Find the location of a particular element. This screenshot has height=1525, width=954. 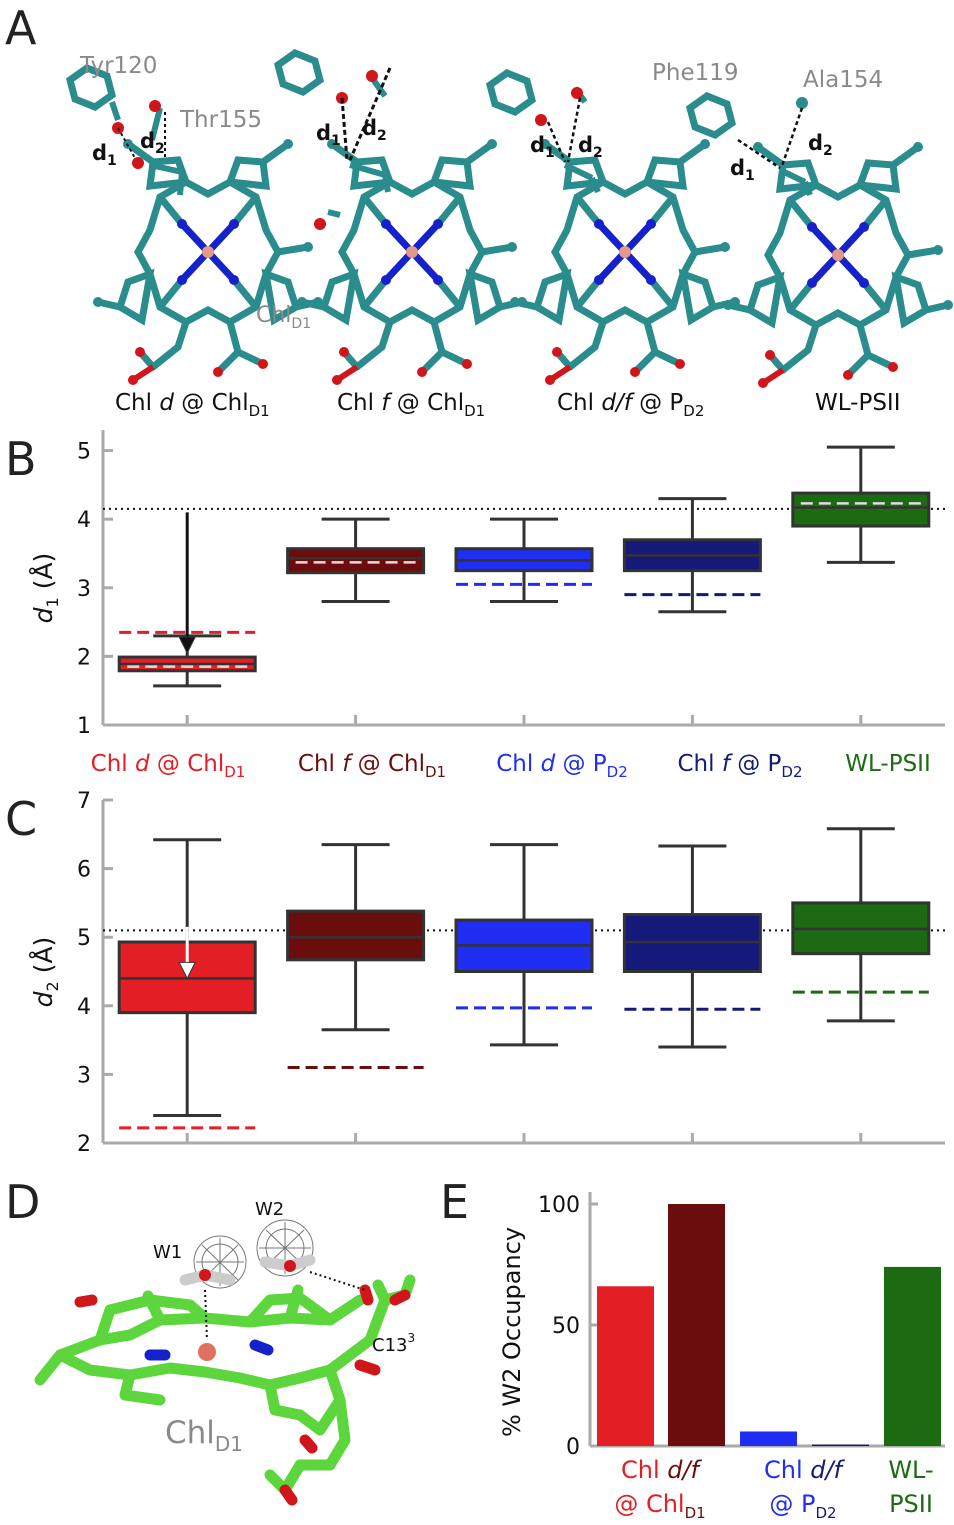

d2-label-4: d2 is located at coordinates (820, 145).